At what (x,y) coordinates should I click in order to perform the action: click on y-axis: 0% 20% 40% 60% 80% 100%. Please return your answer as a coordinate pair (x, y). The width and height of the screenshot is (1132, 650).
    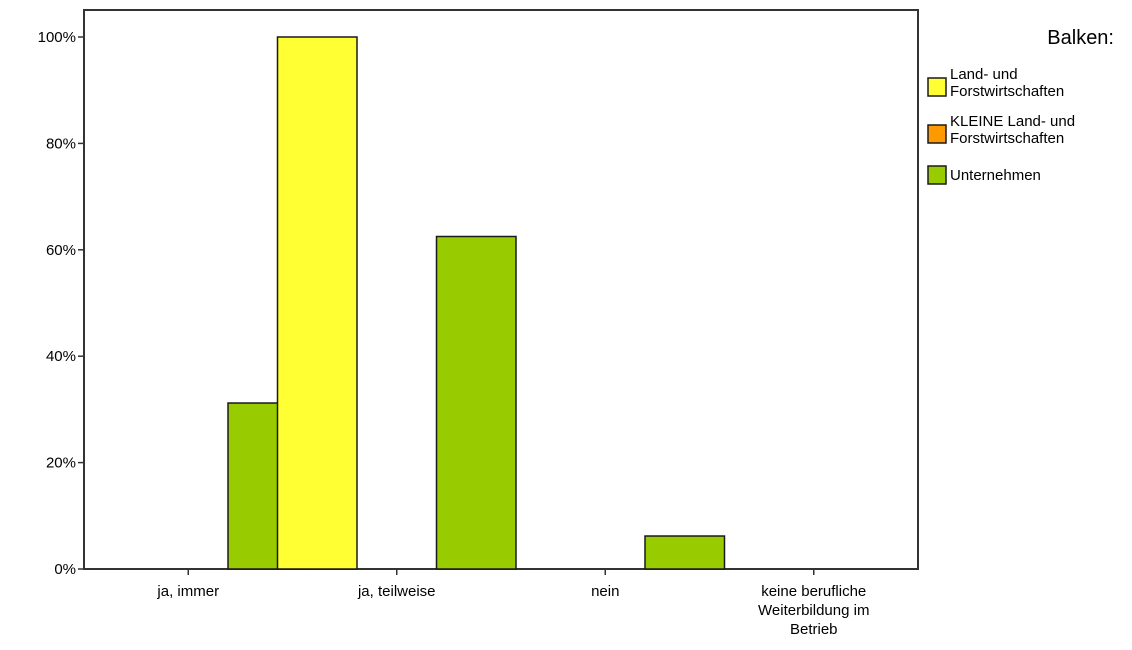
    Looking at the image, I should click on (61, 303).